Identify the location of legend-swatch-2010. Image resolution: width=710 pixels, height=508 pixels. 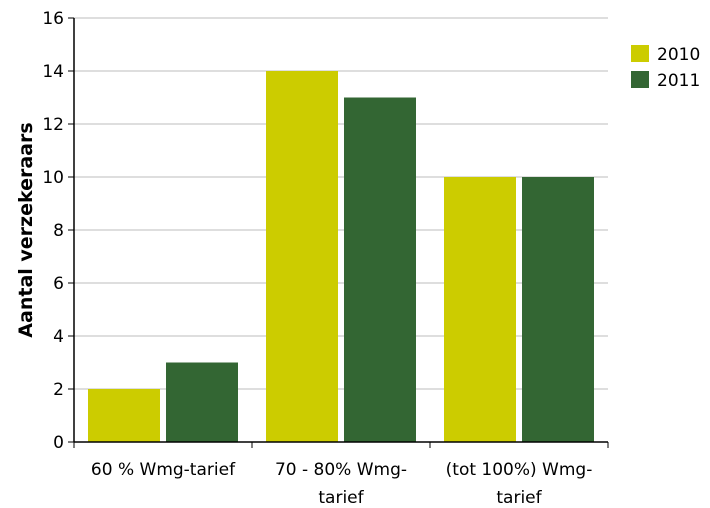
(640, 53).